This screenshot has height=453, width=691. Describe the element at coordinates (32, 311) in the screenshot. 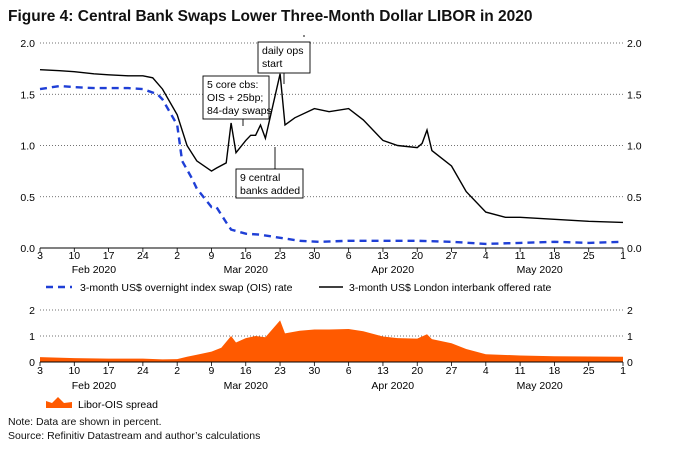

I see `bottom-y-tick-left: 2` at that location.